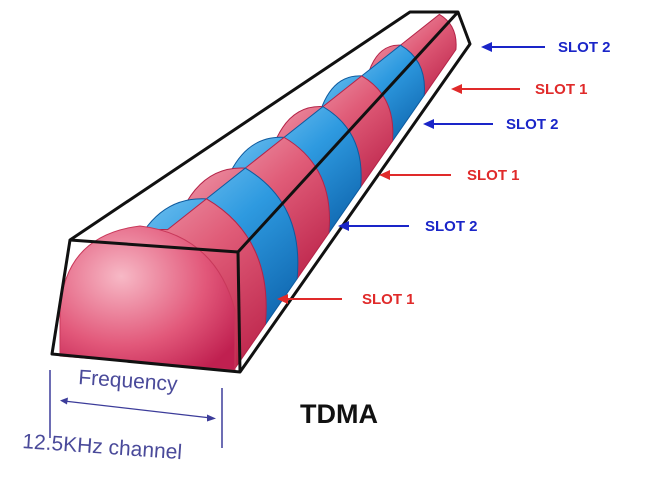 The width and height of the screenshot is (646, 481). I want to click on channel-front-face, so click(147, 298).